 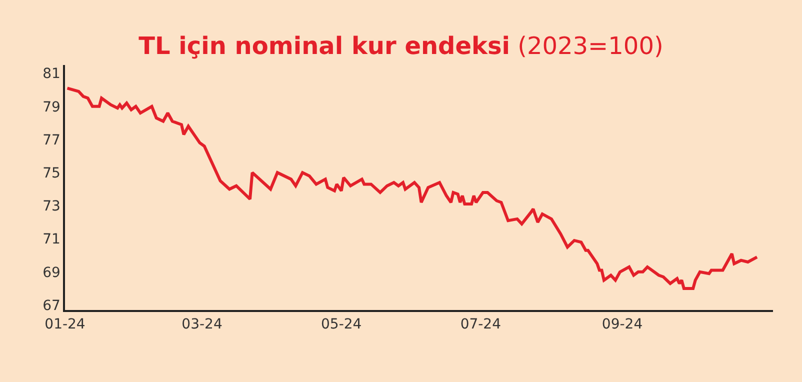 I want to click on x-tick-label: 01-24, so click(x=65, y=324).